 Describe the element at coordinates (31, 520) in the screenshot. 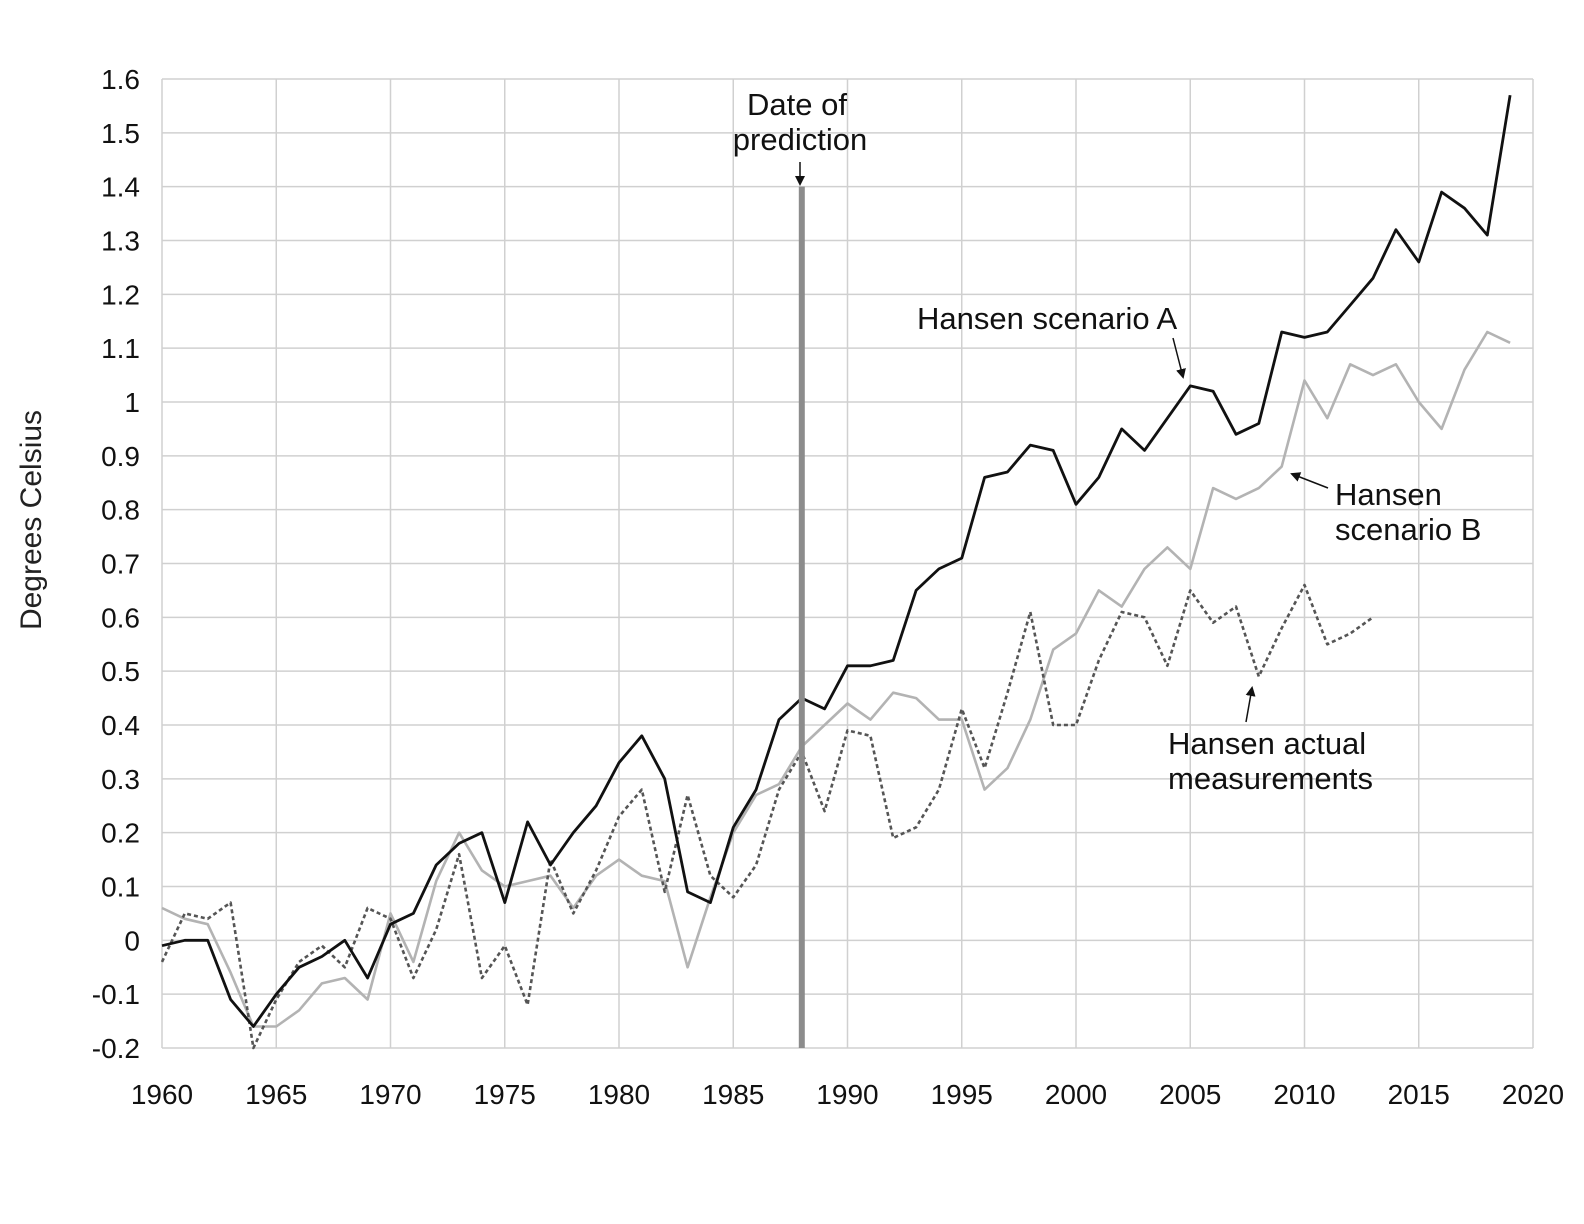

I see `y-axis-title: Degrees Celsius` at that location.